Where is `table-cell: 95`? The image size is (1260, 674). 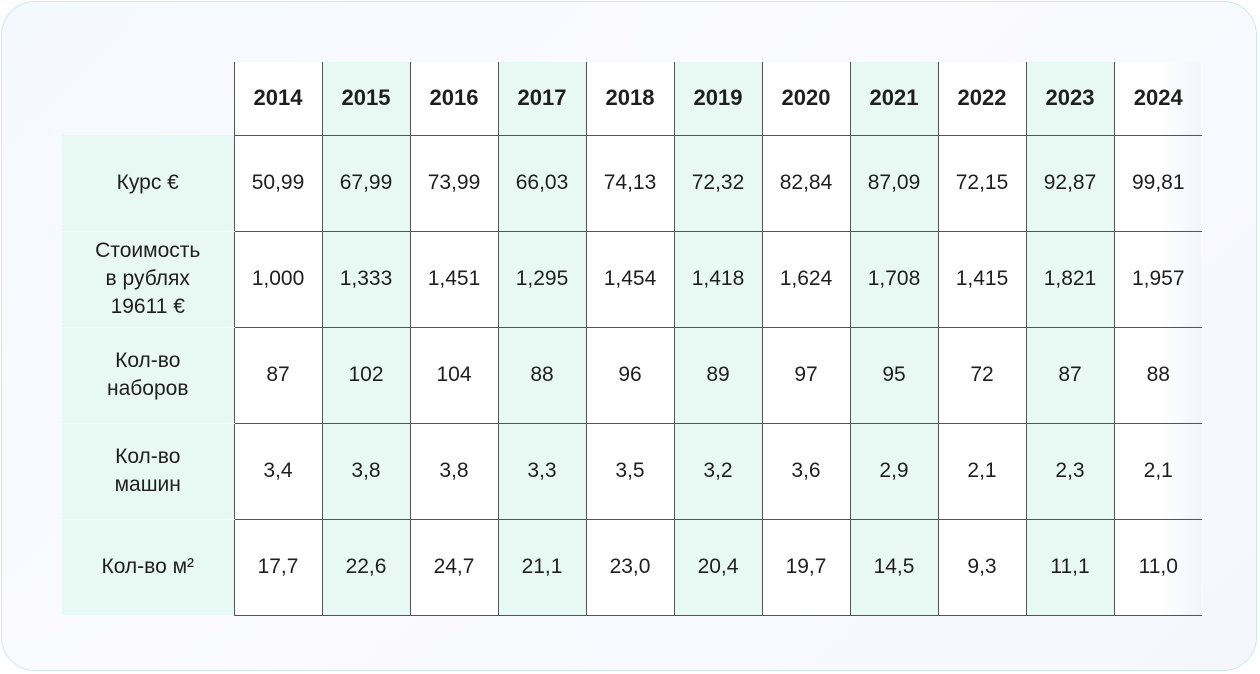
table-cell: 95 is located at coordinates (893, 375).